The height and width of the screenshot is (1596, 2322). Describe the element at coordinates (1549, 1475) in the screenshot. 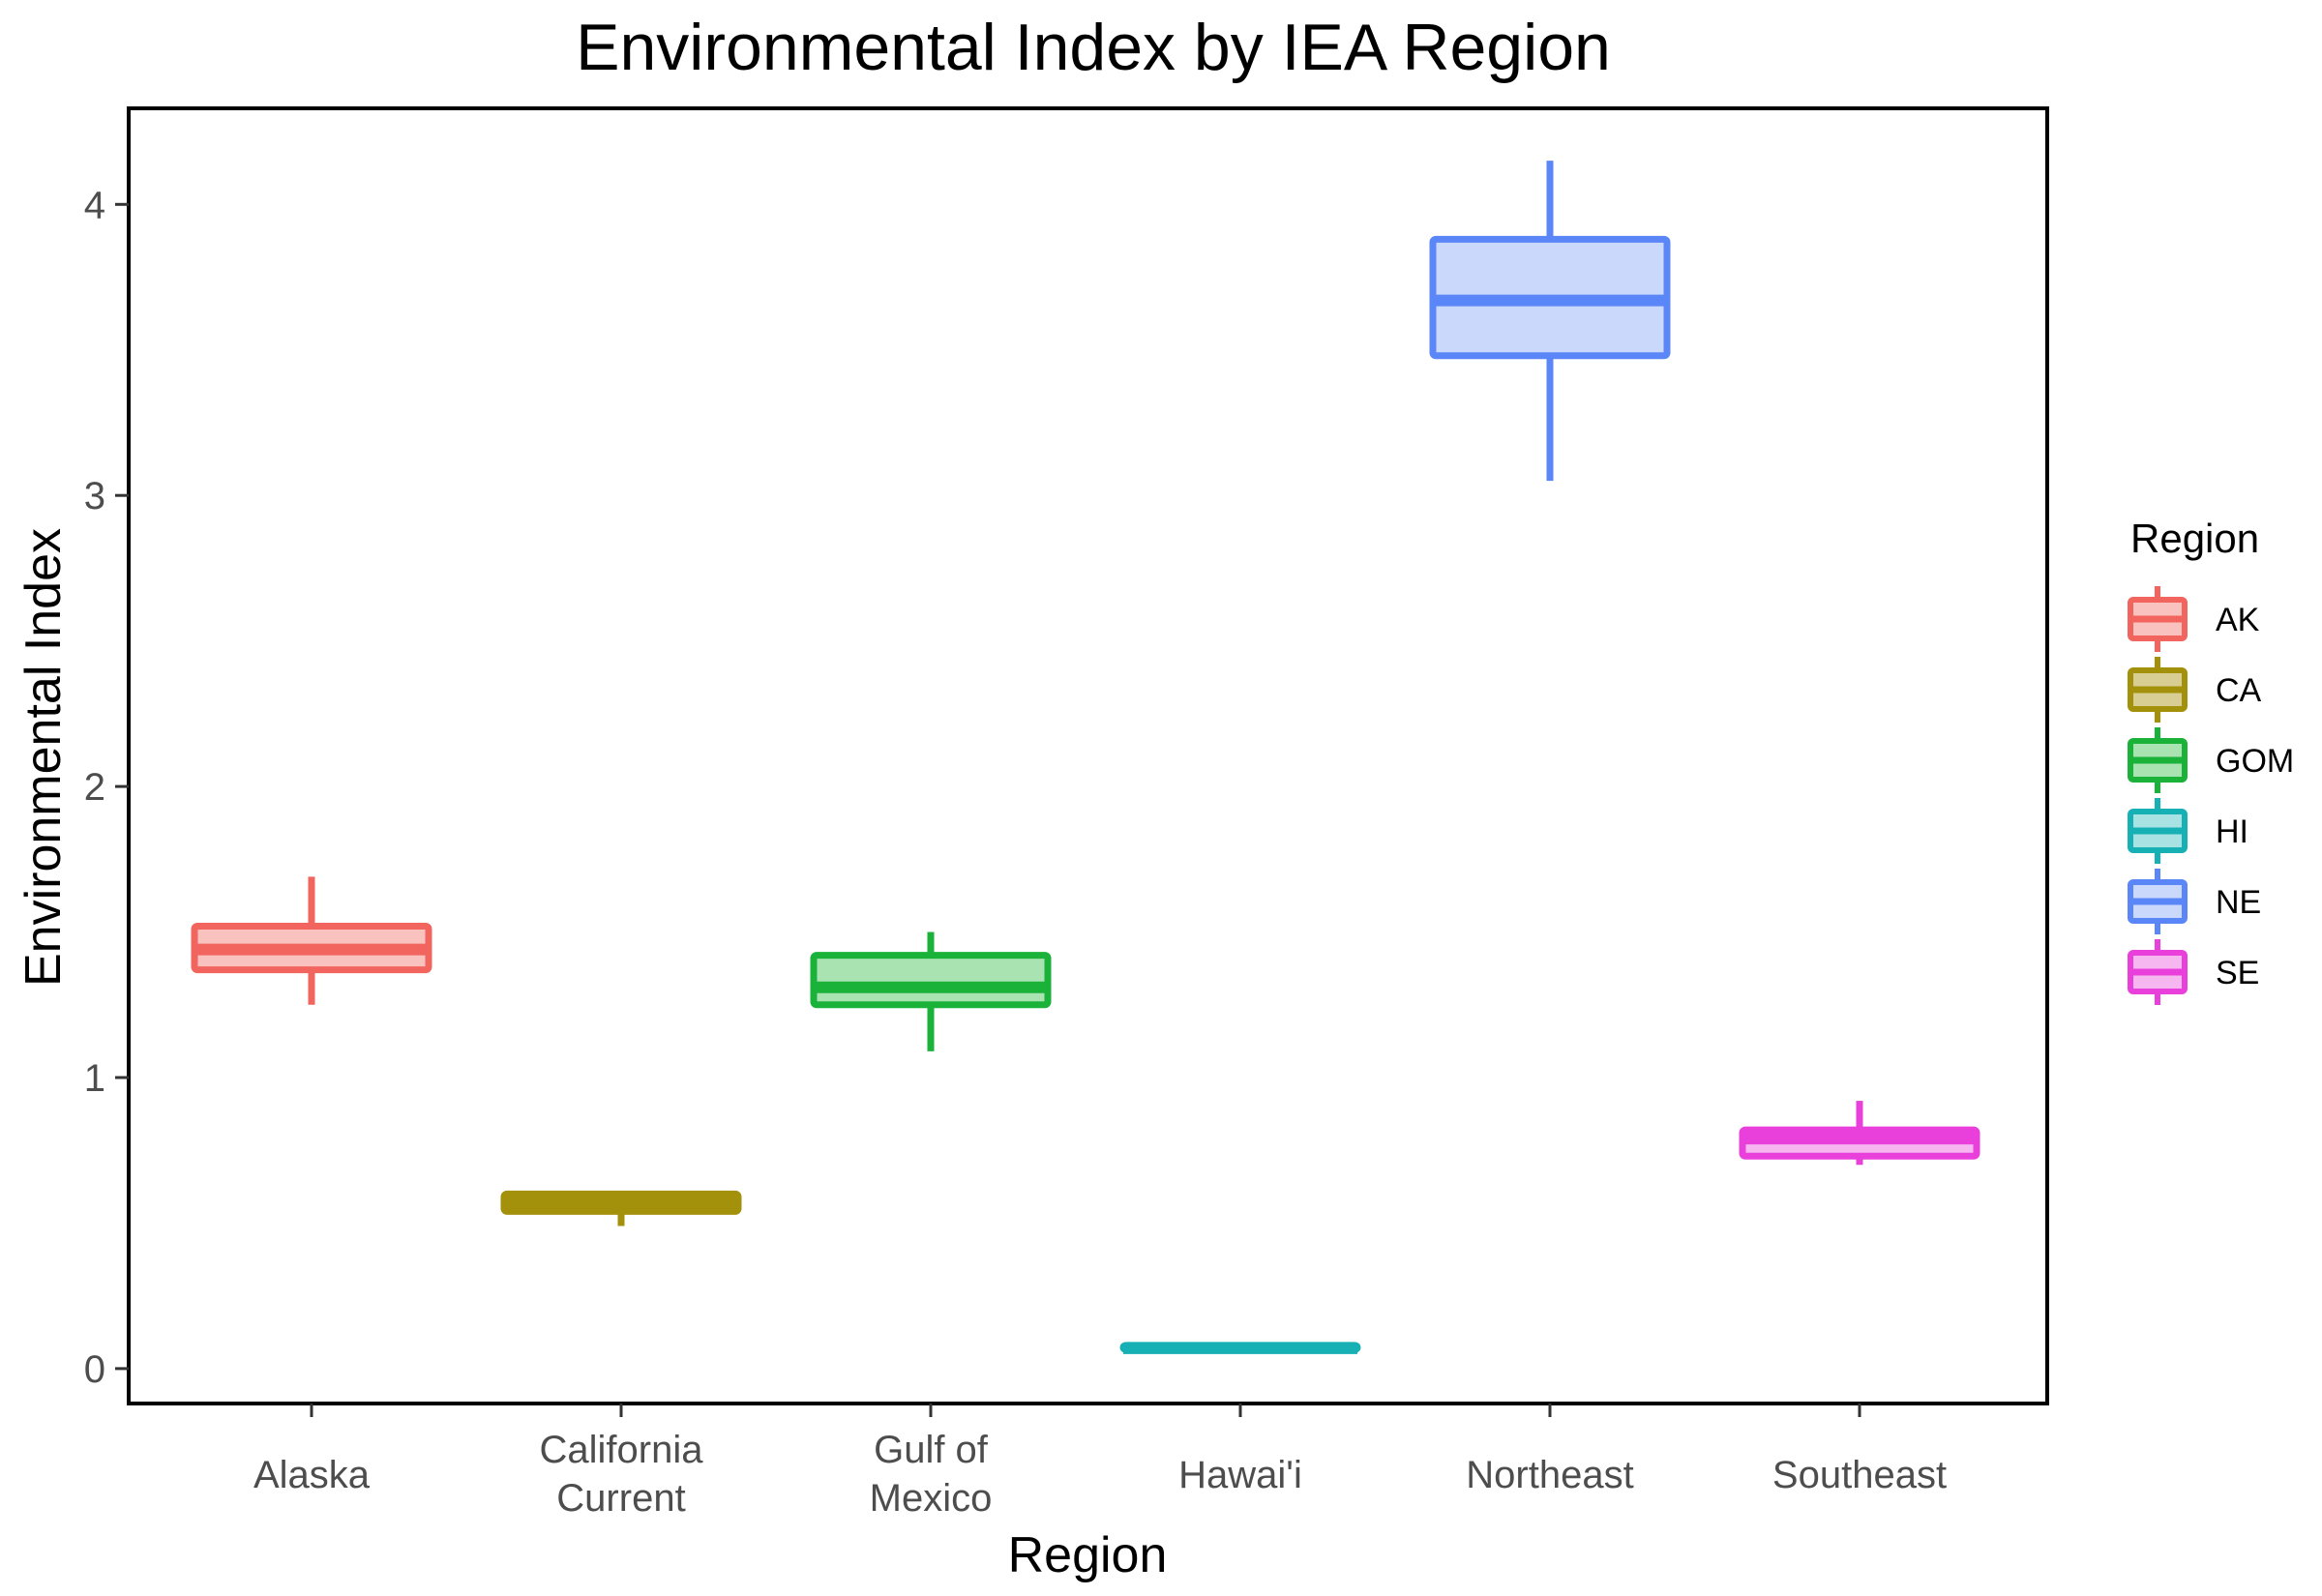

I see `x-tick-label-ne: Northeast` at that location.